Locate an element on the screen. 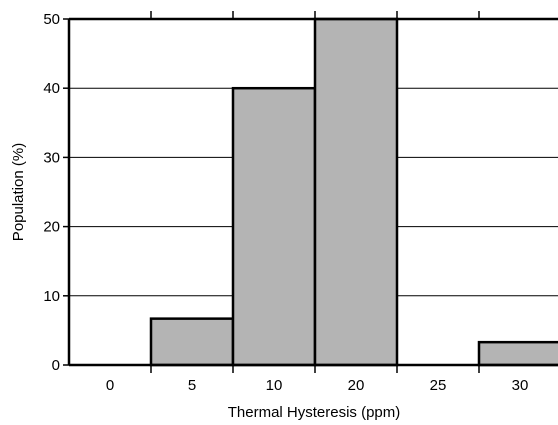  y-tick-label: 0 is located at coordinates (56, 365).